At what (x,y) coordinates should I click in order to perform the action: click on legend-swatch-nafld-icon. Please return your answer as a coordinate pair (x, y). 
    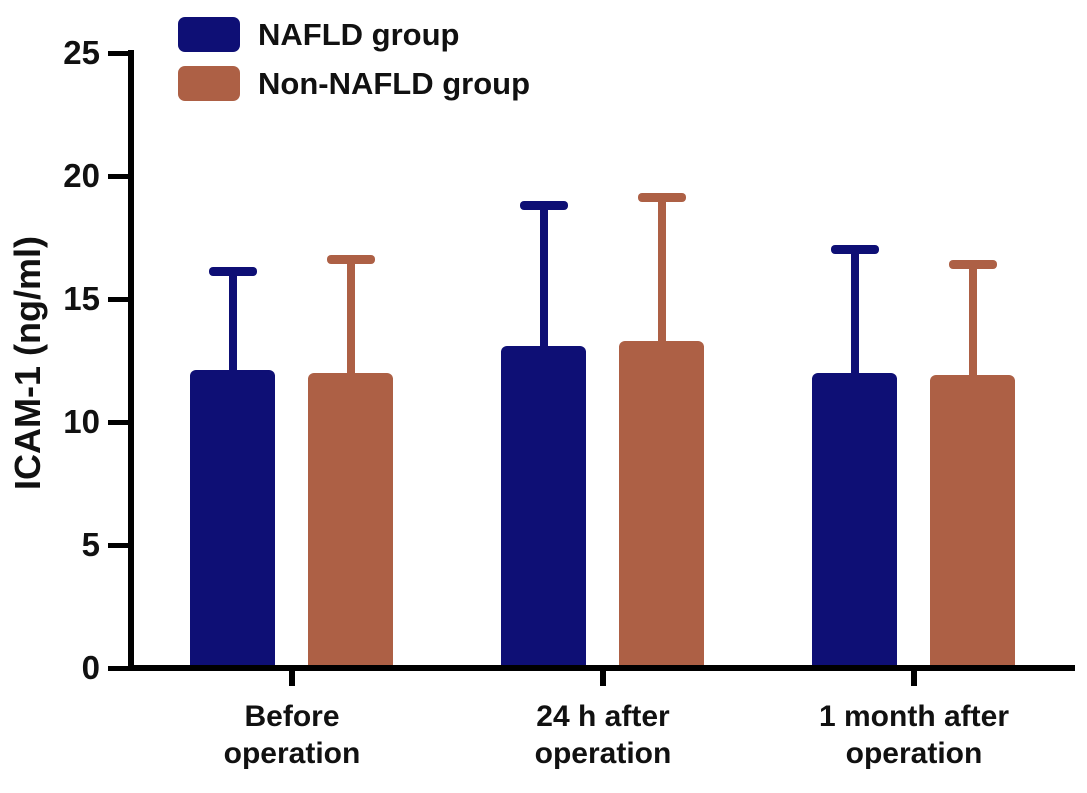
    Looking at the image, I should click on (209, 34).